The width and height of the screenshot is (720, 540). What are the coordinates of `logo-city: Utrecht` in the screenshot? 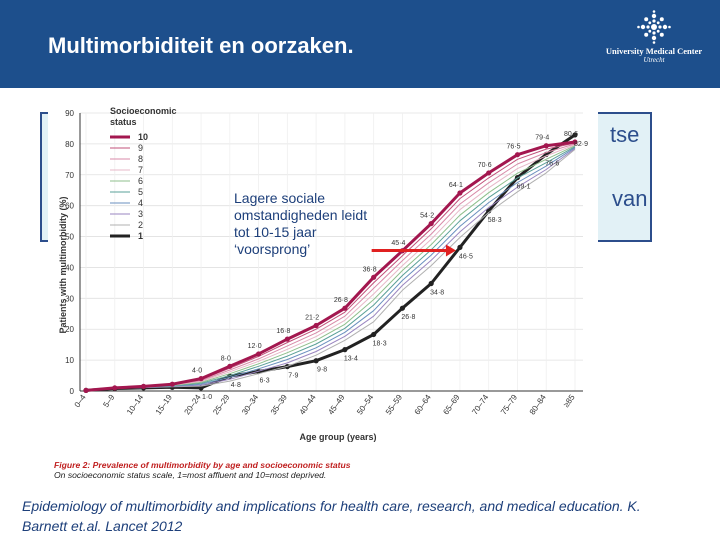 It's located at (654, 60).